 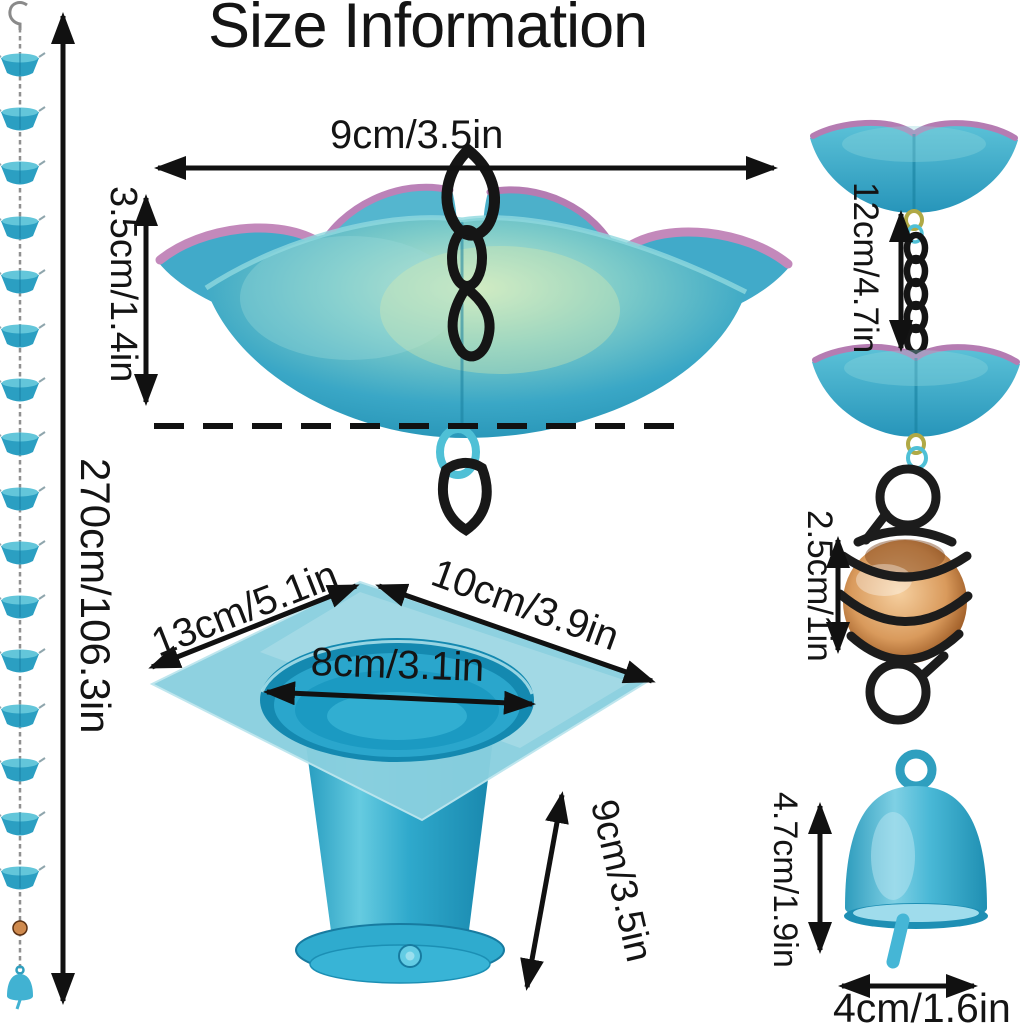 What do you see at coordinates (20, 987) in the screenshot?
I see `mini-bell-icon` at bounding box center [20, 987].